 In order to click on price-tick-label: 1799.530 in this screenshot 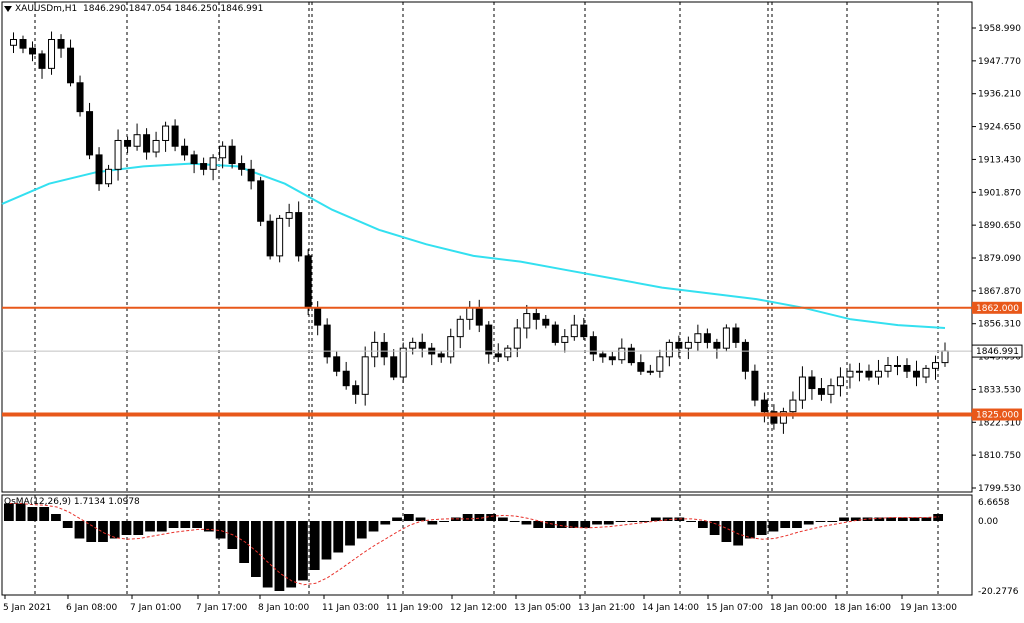, I will do `click(999, 489)`.